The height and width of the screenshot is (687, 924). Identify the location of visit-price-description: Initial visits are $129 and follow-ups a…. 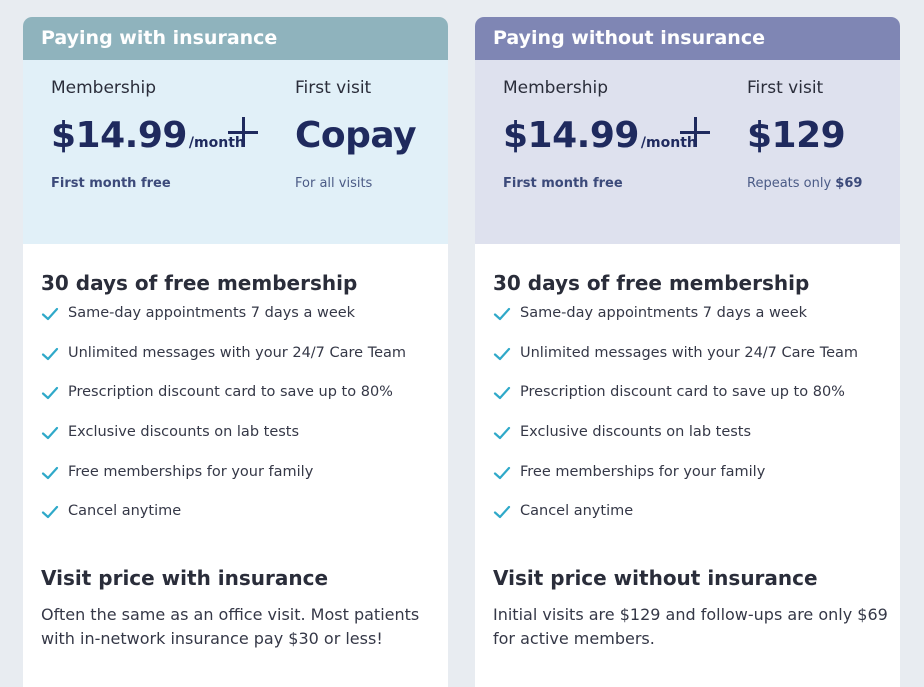
(690, 626).